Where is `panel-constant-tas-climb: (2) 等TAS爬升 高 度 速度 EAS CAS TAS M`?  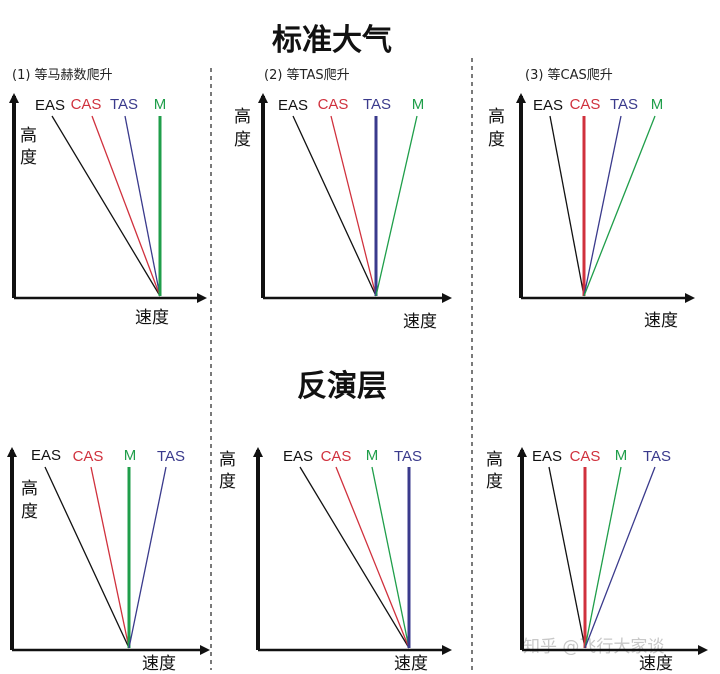 panel-constant-tas-climb: (2) 等TAS爬升 高 度 速度 EAS CAS TAS M is located at coordinates (343, 199).